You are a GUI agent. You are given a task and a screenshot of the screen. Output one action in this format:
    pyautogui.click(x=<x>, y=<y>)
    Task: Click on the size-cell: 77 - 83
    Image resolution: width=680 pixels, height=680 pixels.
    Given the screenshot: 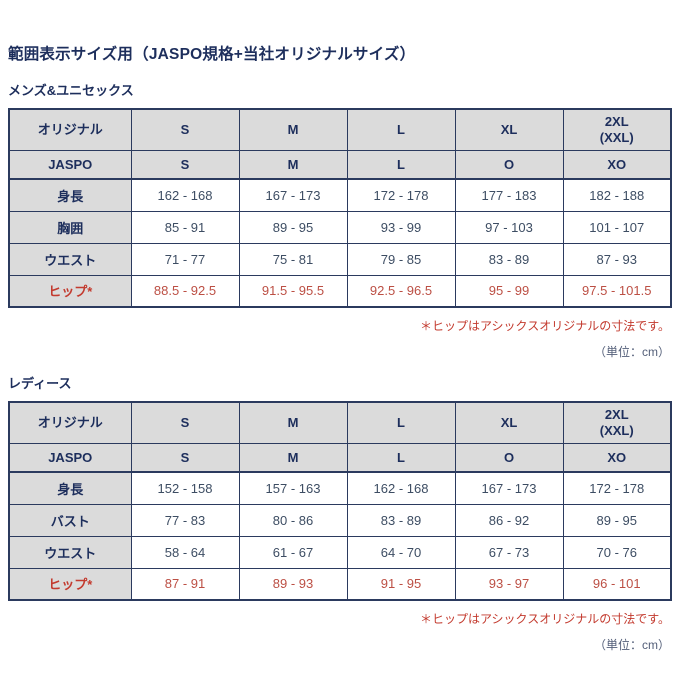 What is the action you would take?
    pyautogui.click(x=185, y=520)
    